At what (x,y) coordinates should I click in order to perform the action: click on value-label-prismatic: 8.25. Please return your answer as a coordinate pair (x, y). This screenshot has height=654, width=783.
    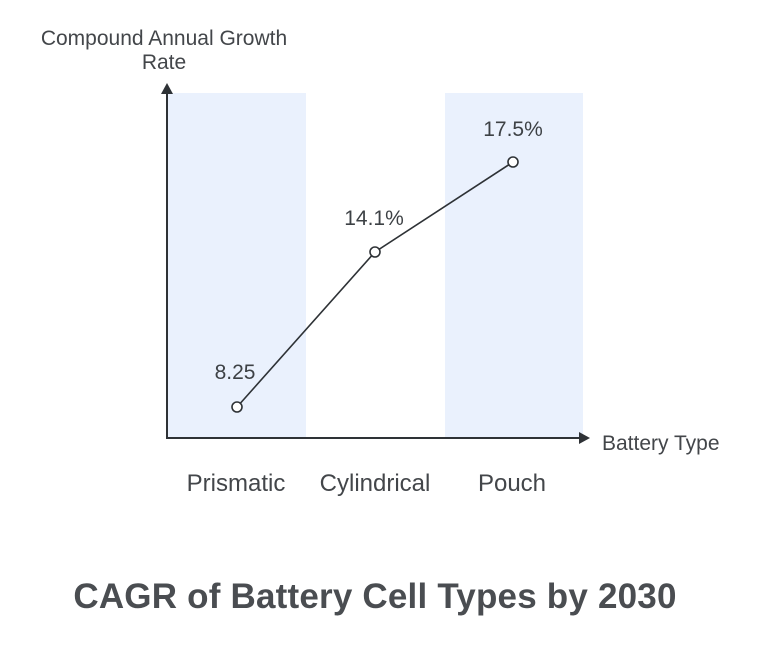
    Looking at the image, I should click on (235, 372).